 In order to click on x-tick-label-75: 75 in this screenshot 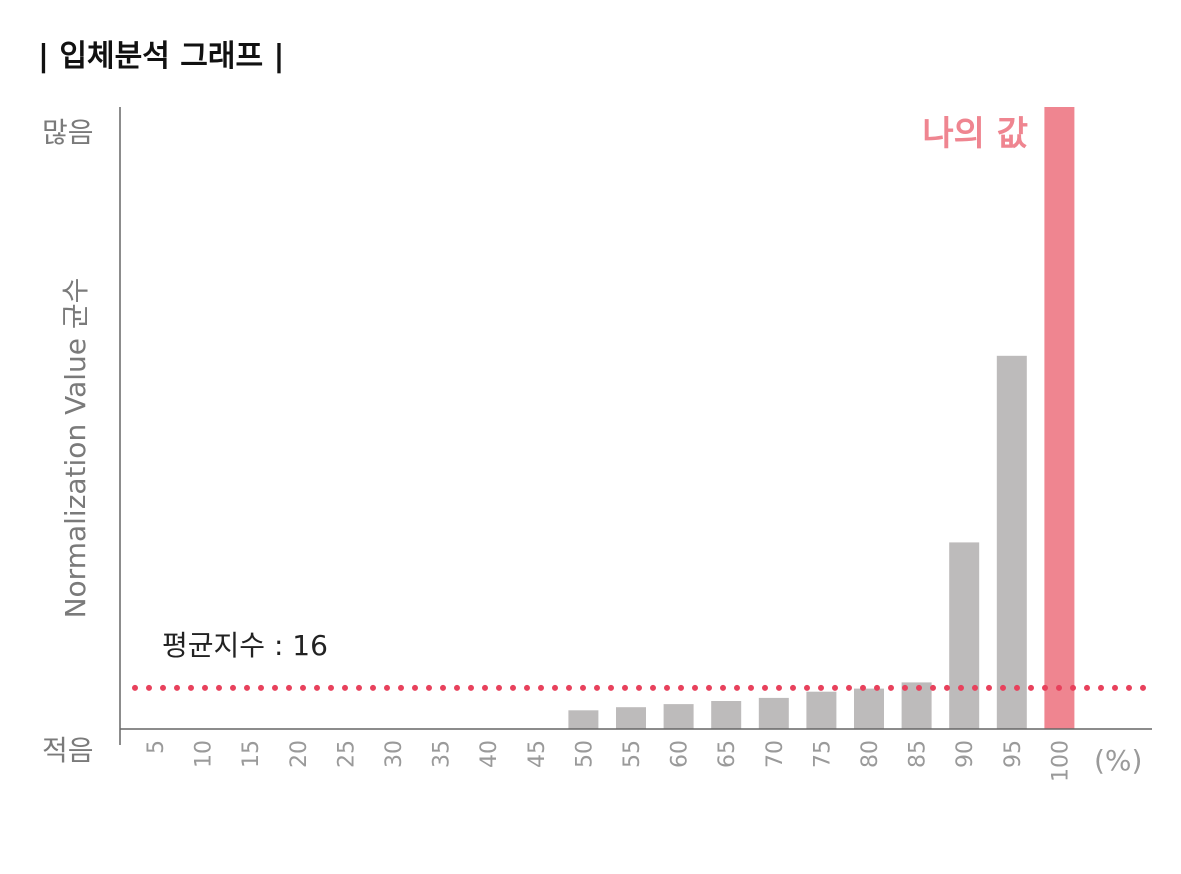, I will do `click(822, 754)`.